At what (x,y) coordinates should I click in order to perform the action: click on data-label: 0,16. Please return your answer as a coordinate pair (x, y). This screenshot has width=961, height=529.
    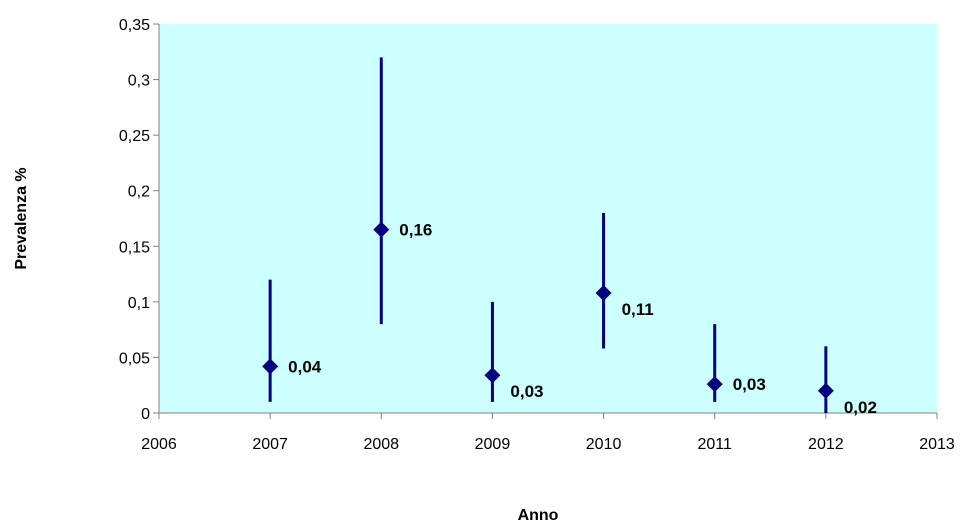
    Looking at the image, I should click on (415, 230).